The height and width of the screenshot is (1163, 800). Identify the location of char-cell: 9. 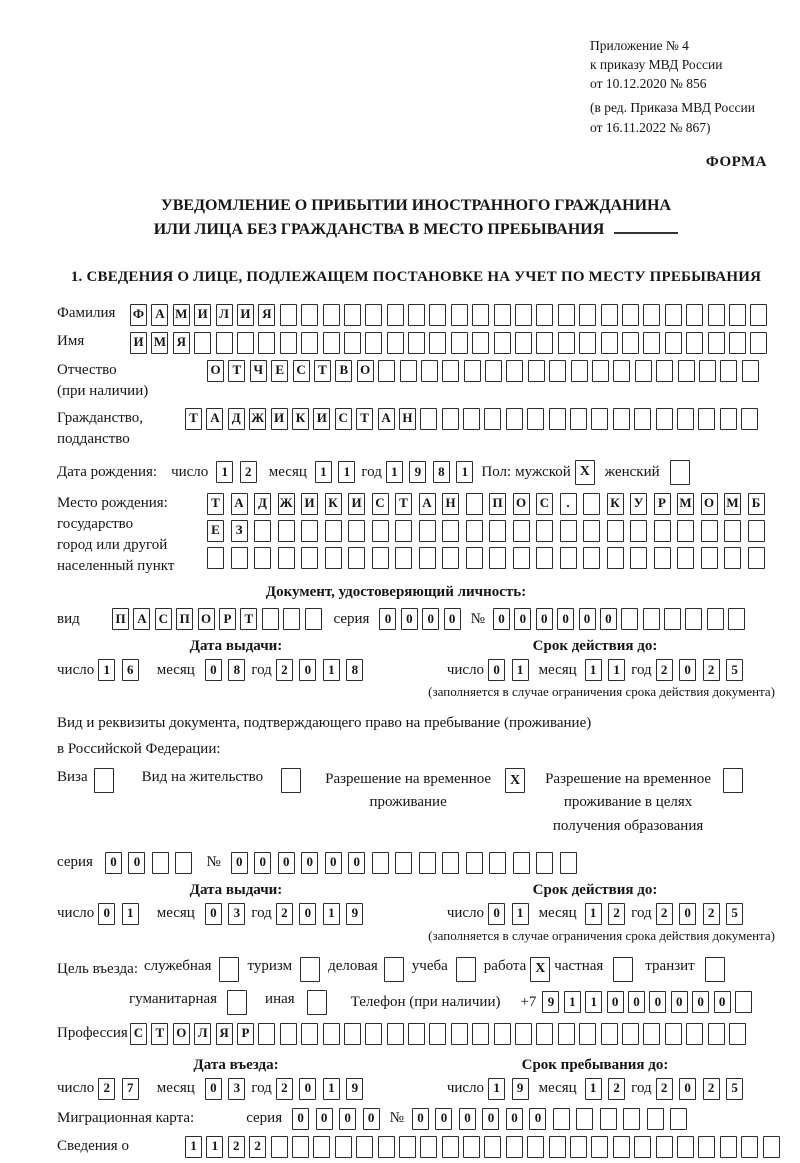
(355, 913).